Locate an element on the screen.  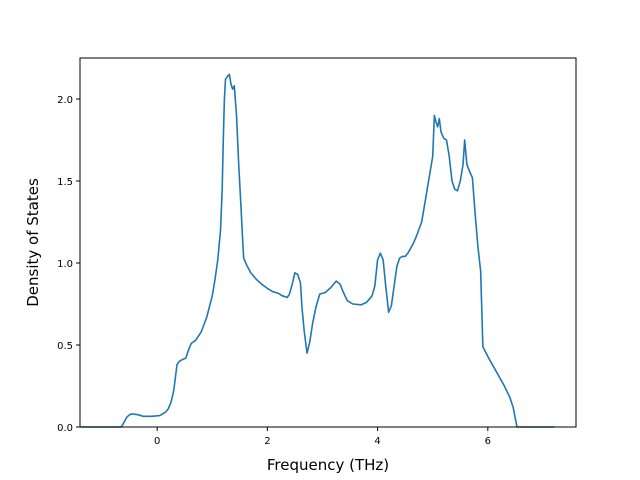
y-tick-label: 1.0 is located at coordinates (65, 264).